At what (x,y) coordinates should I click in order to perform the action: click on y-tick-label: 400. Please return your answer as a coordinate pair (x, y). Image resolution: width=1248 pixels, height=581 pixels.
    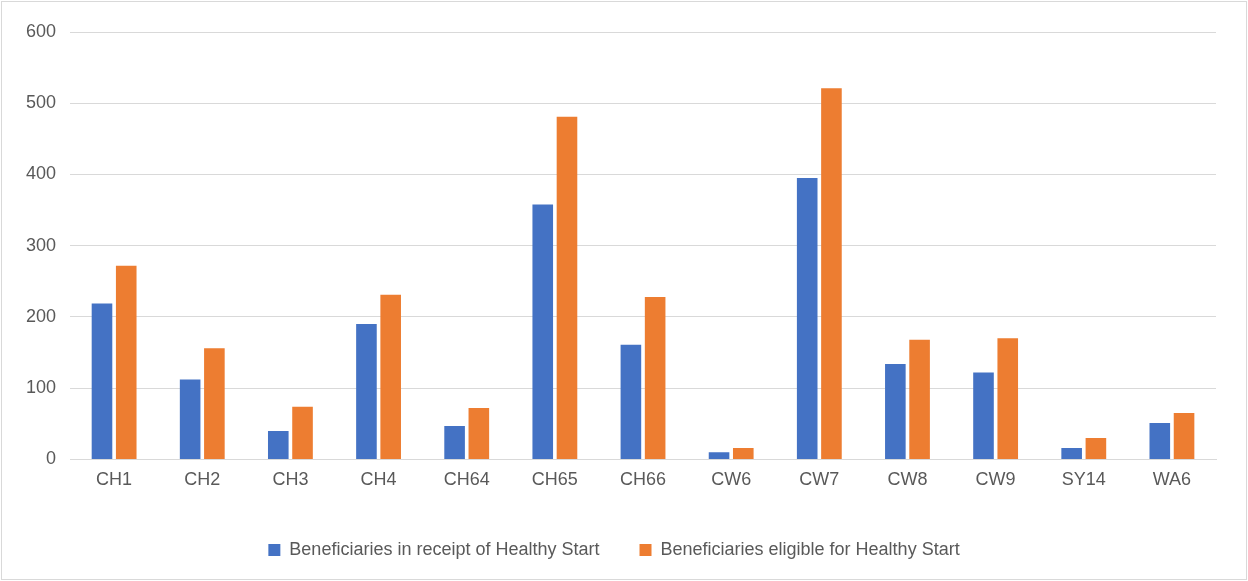
    Looking at the image, I should click on (41, 173).